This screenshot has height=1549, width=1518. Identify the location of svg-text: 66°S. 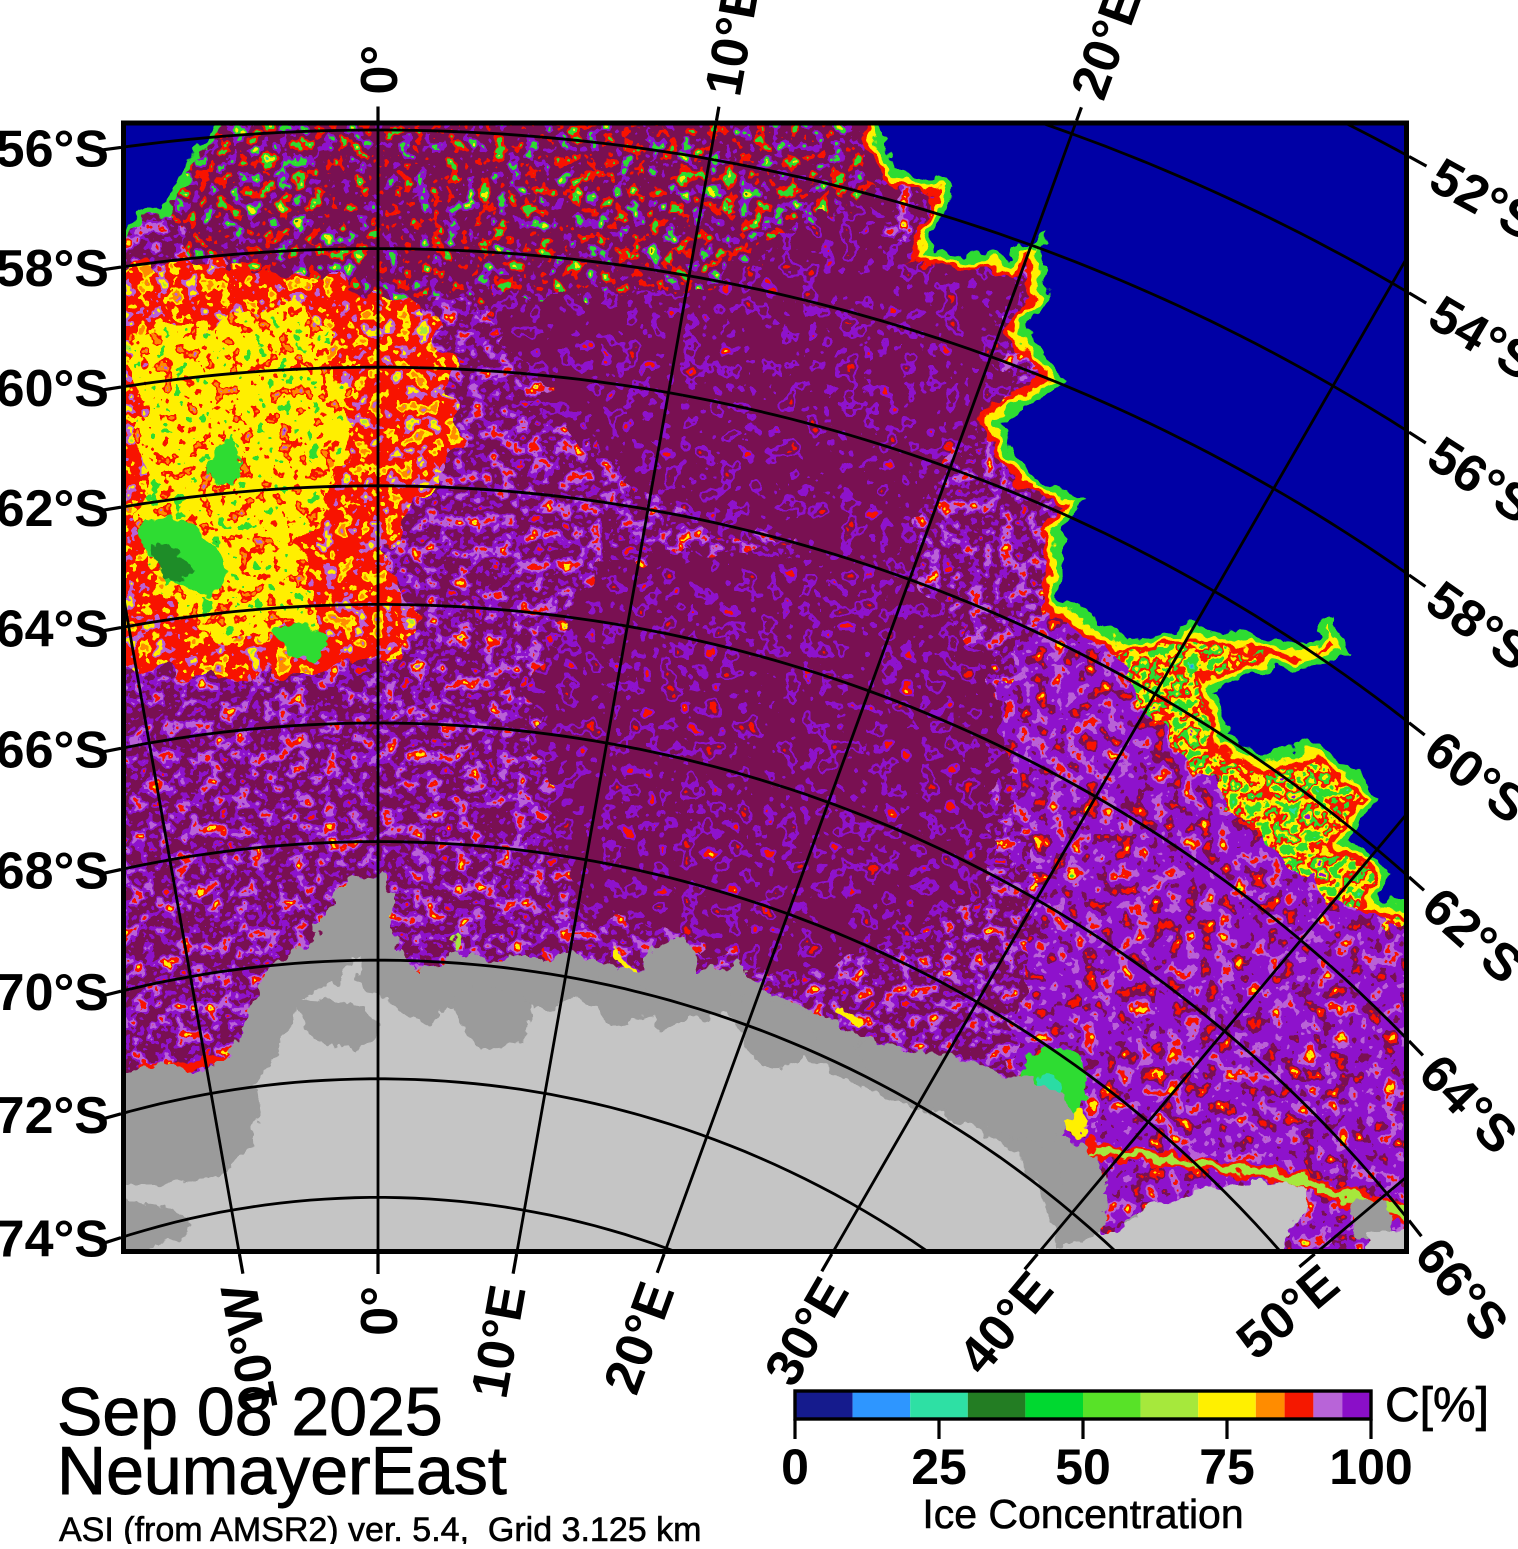
(54, 750).